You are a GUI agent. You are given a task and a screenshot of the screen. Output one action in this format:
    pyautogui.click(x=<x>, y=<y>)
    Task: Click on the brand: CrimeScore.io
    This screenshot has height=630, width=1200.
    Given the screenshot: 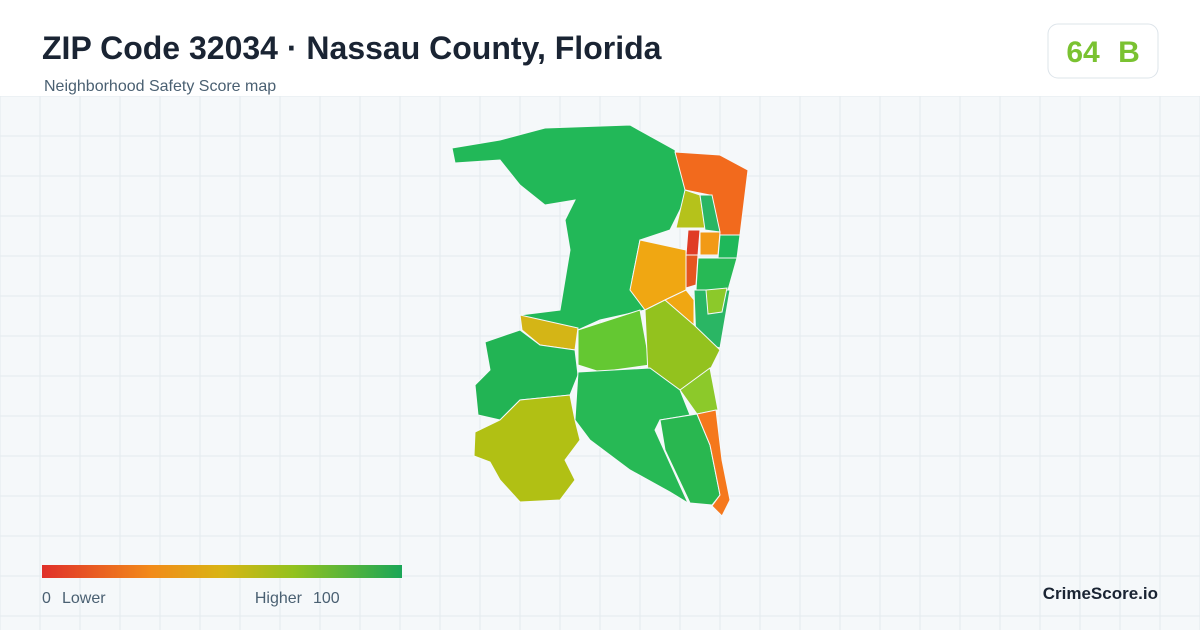 What is the action you would take?
    pyautogui.click(x=1100, y=593)
    